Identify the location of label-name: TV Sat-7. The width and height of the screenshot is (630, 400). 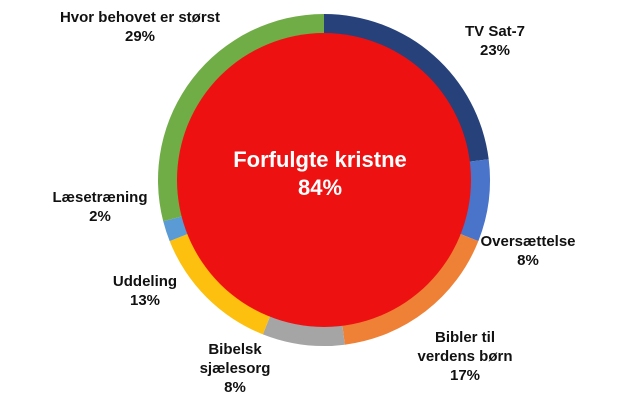
(494, 31).